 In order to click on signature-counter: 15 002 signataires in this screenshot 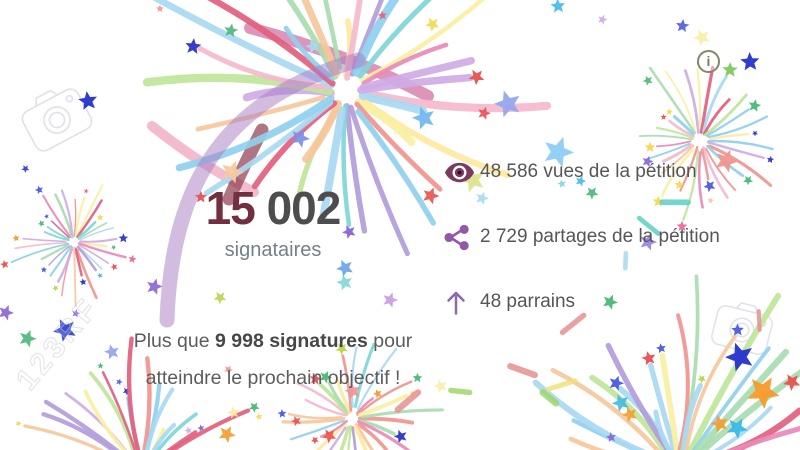, I will do `click(273, 223)`.